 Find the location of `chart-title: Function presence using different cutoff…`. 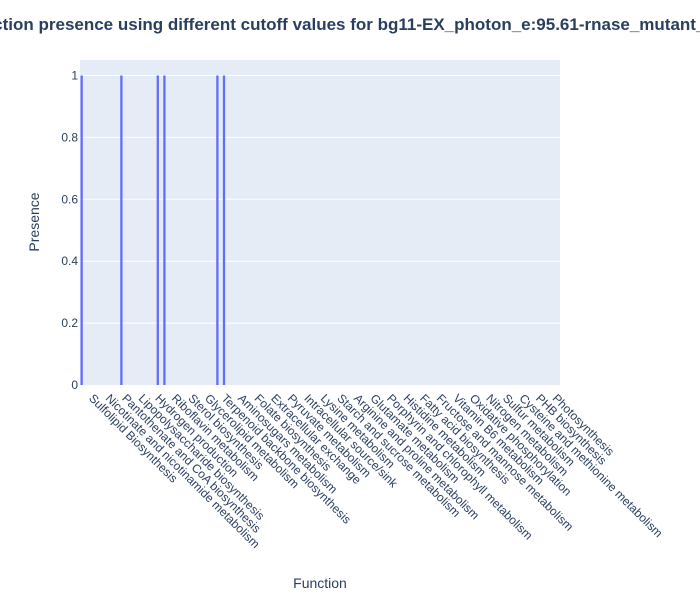

chart-title: Function presence using different cutoff… is located at coordinates (350, 24).